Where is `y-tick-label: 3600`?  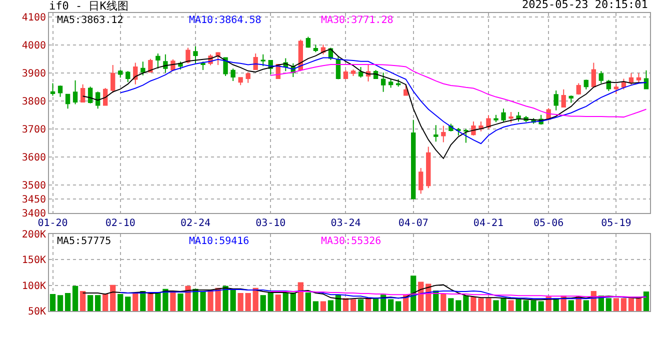
y-tick-label: 3600 is located at coordinates (34, 158).